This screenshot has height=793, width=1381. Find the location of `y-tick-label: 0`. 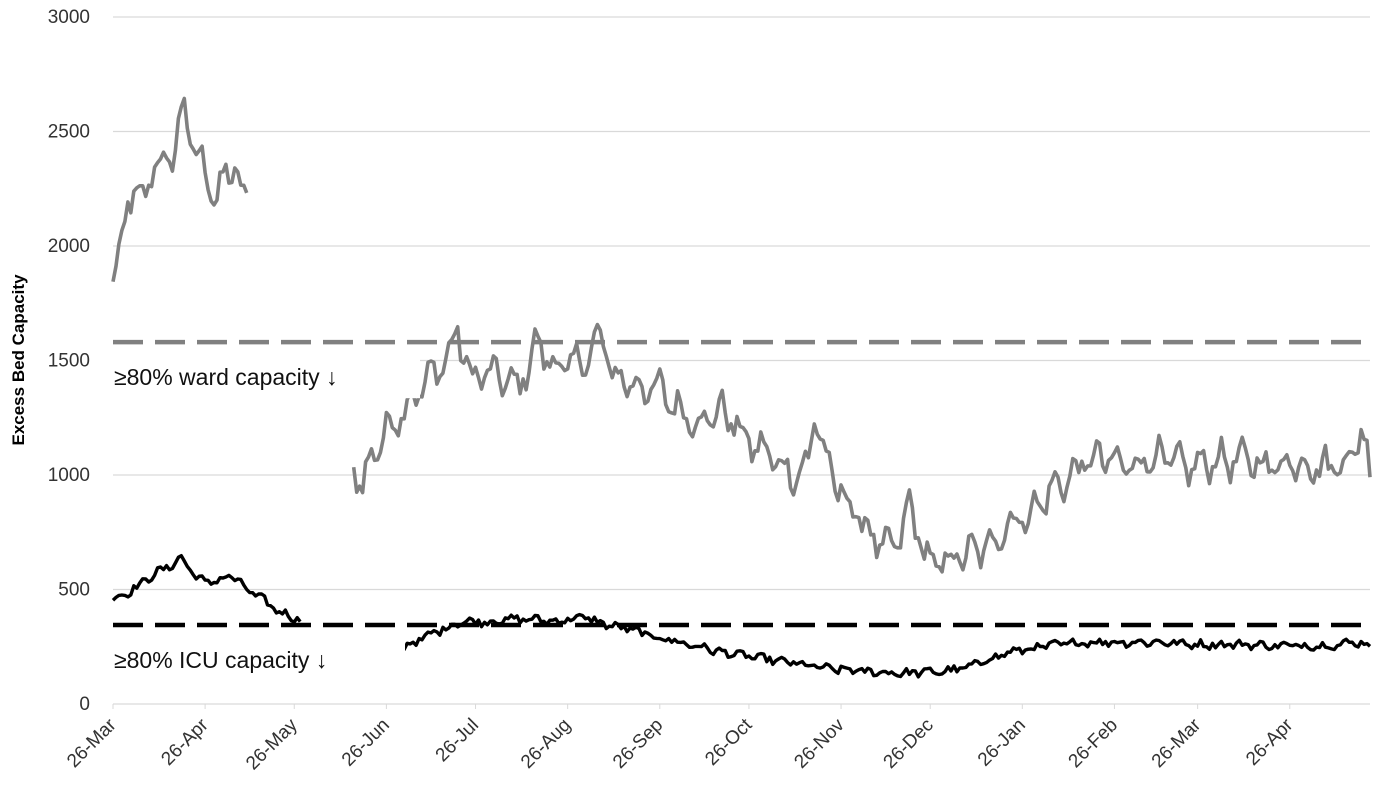

y-tick-label: 0 is located at coordinates (84, 704).